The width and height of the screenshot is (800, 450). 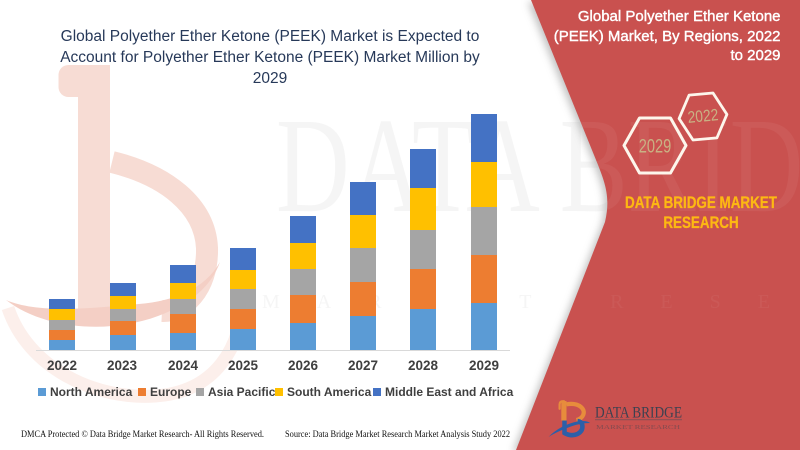 I want to click on svg-text: DATA BRIDGE, so click(x=638, y=413).